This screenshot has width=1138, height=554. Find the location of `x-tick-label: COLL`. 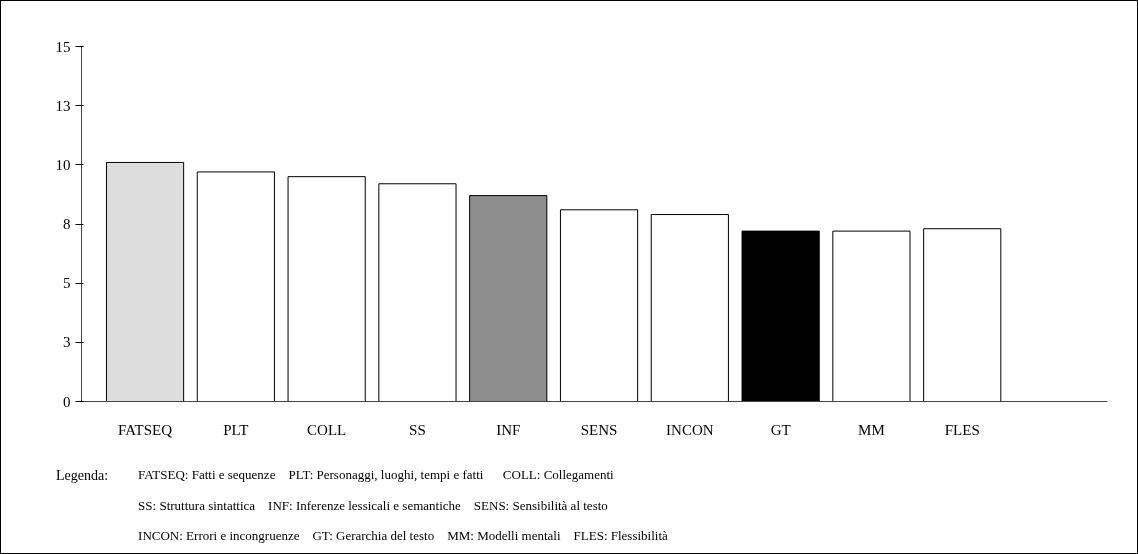

x-tick-label: COLL is located at coordinates (327, 429).